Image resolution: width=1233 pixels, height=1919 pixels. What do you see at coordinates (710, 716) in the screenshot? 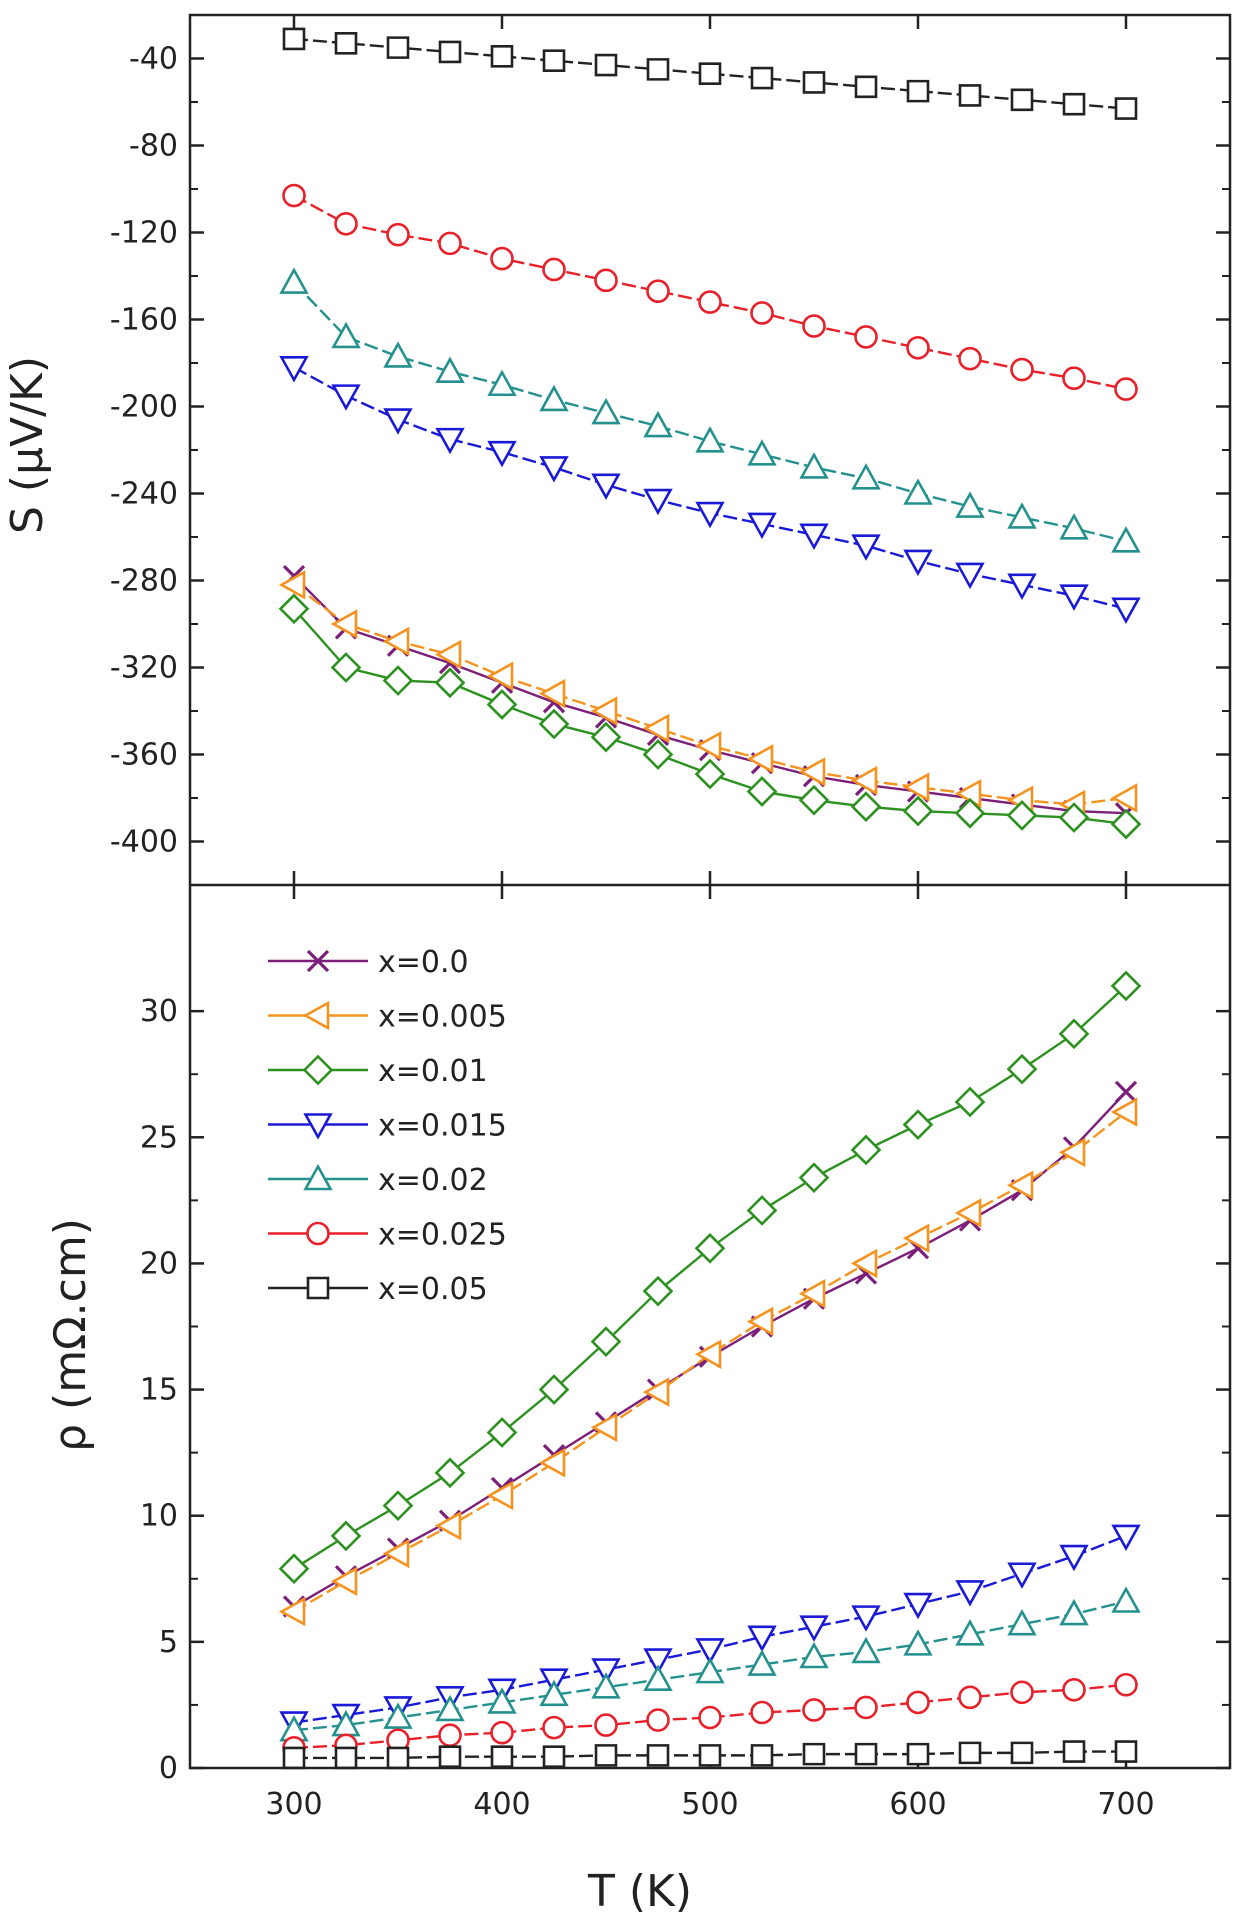
I see `series-x=0.01` at bounding box center [710, 716].